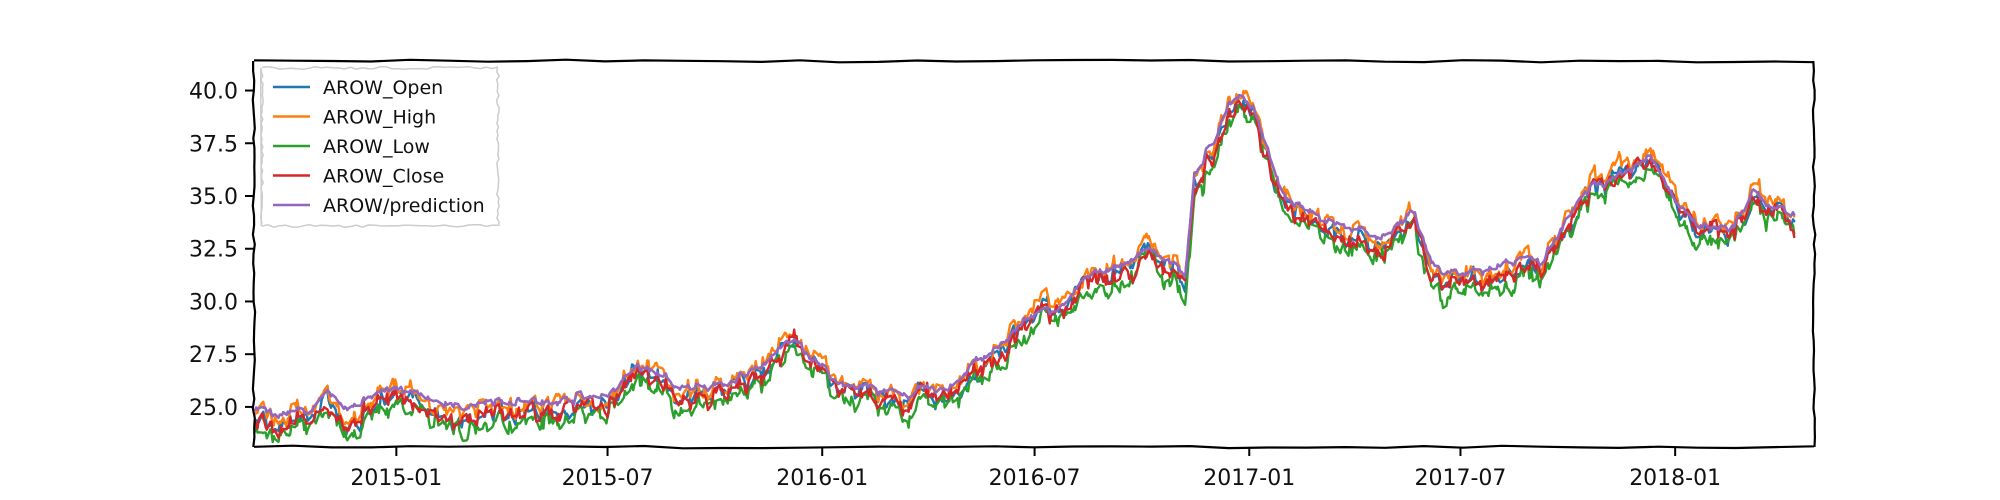 This screenshot has width=2000, height=500. What do you see at coordinates (404, 206) in the screenshot?
I see `legend-label: AROW/prediction` at bounding box center [404, 206].